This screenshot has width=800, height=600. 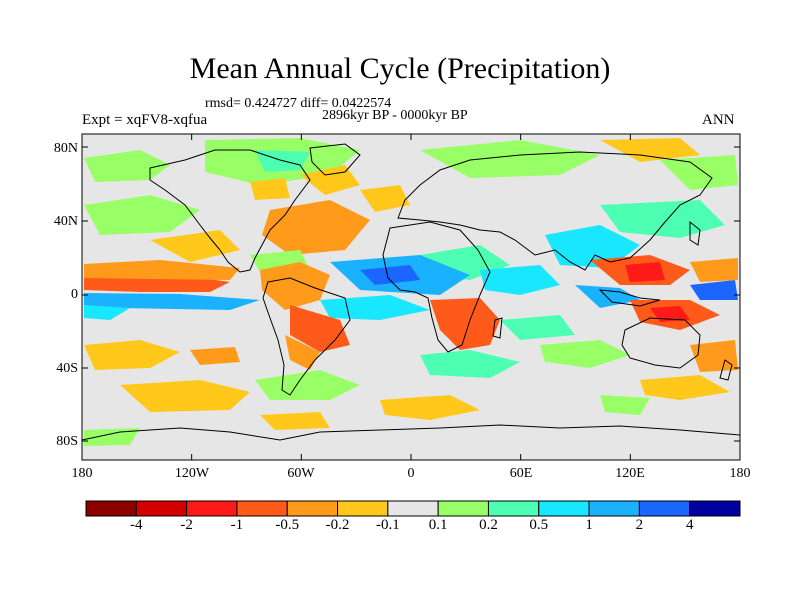 I want to click on chart-title: Mean Annual Cycle (Precipitation), so click(x=400, y=68).